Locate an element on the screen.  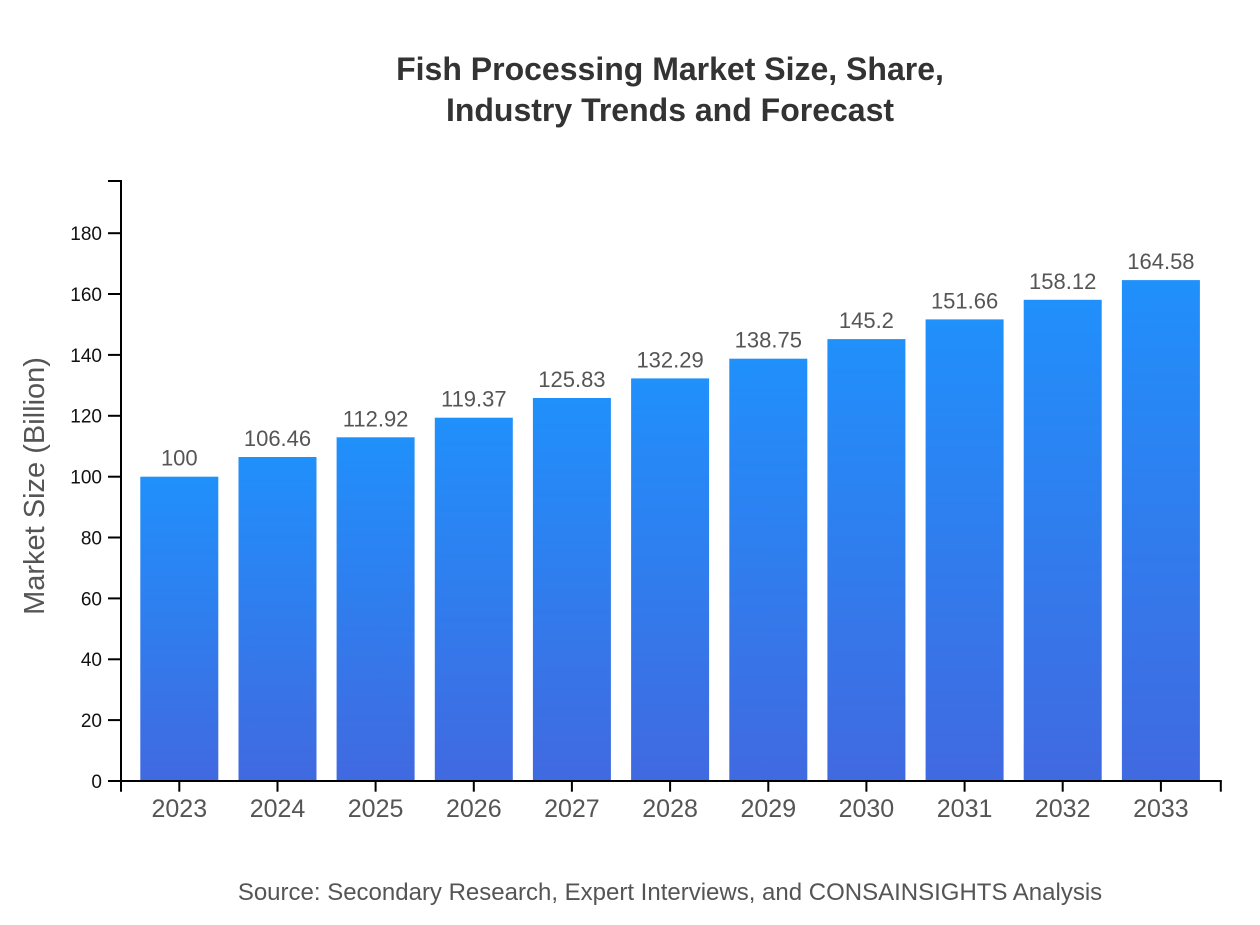
svg-text: 145.2 is located at coordinates (866, 320).